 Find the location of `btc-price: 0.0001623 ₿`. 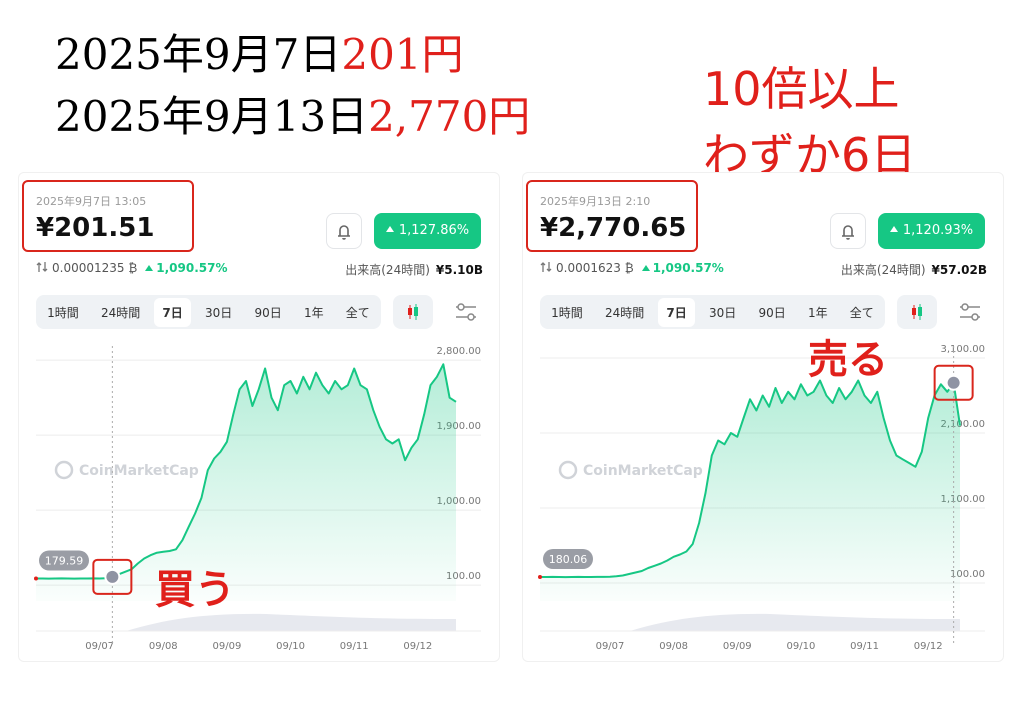

btc-price: 0.0001623 ₿ is located at coordinates (595, 268).